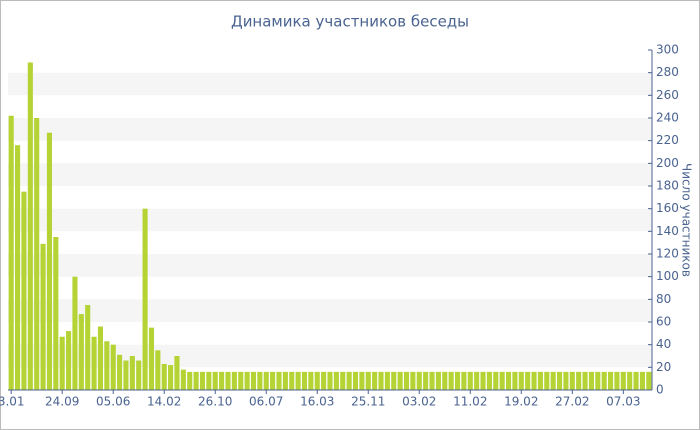  I want to click on x-tick-label: 05.06, so click(113, 402).